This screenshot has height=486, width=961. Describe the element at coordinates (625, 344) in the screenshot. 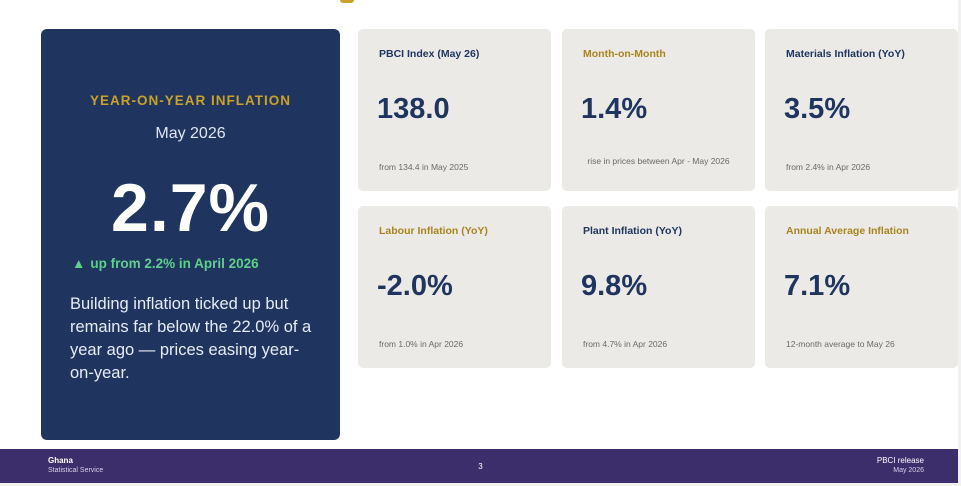

I see `card-subtext: from 4.7% in Apr 2026` at that location.